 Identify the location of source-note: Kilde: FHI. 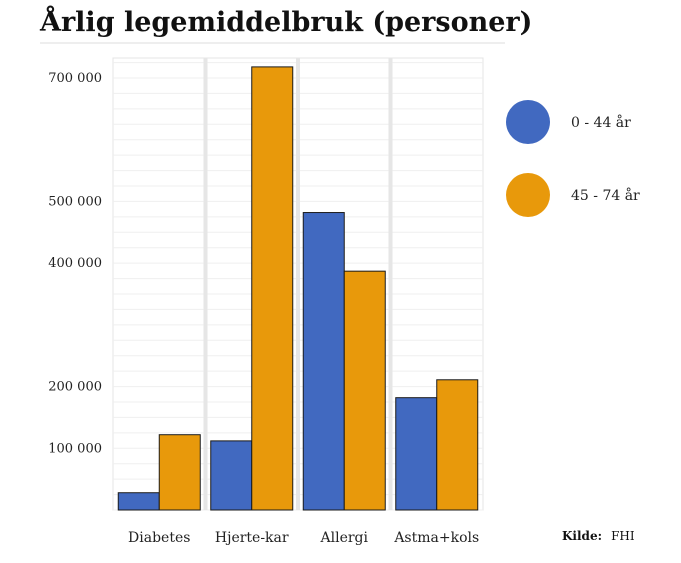
(598, 534).